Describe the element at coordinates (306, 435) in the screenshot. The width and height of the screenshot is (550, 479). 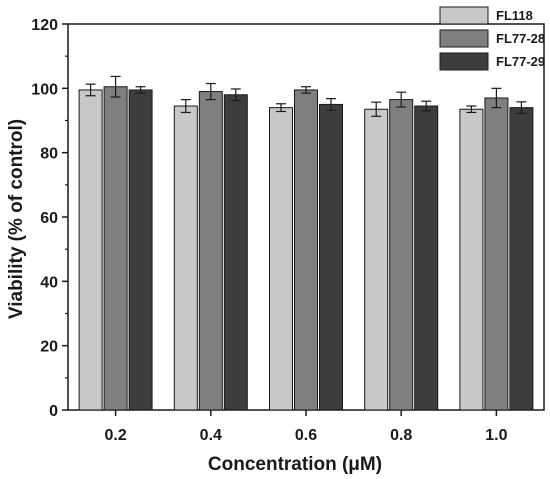
I see `x-tick-label: 0.6` at that location.